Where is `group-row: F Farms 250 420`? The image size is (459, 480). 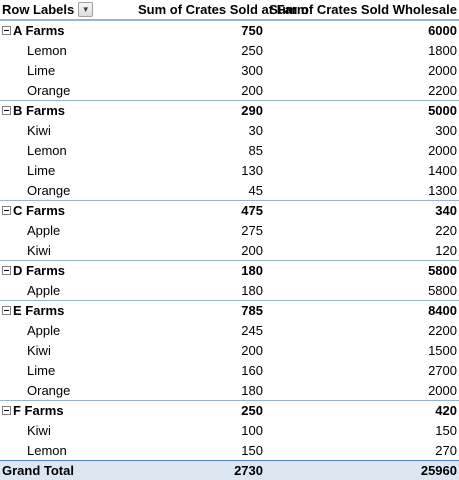
group-row: F Farms 250 420 is located at coordinates (229, 410).